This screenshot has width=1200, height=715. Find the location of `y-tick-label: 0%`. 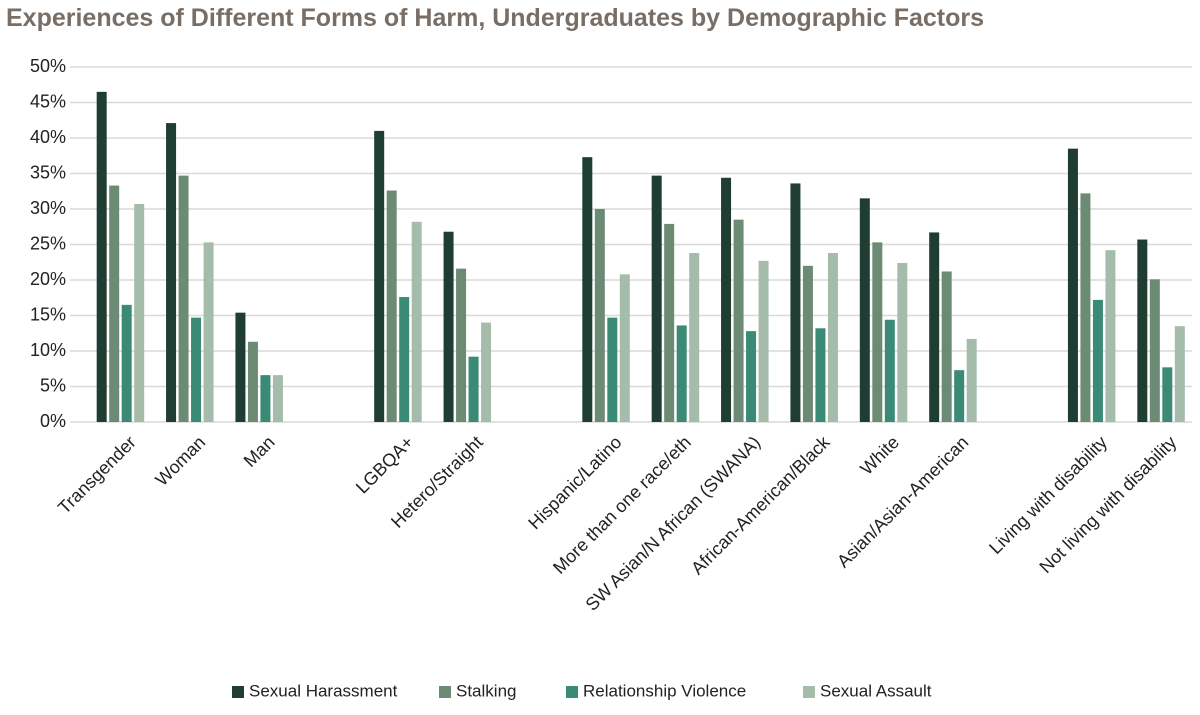

y-tick-label: 0% is located at coordinates (53, 421).